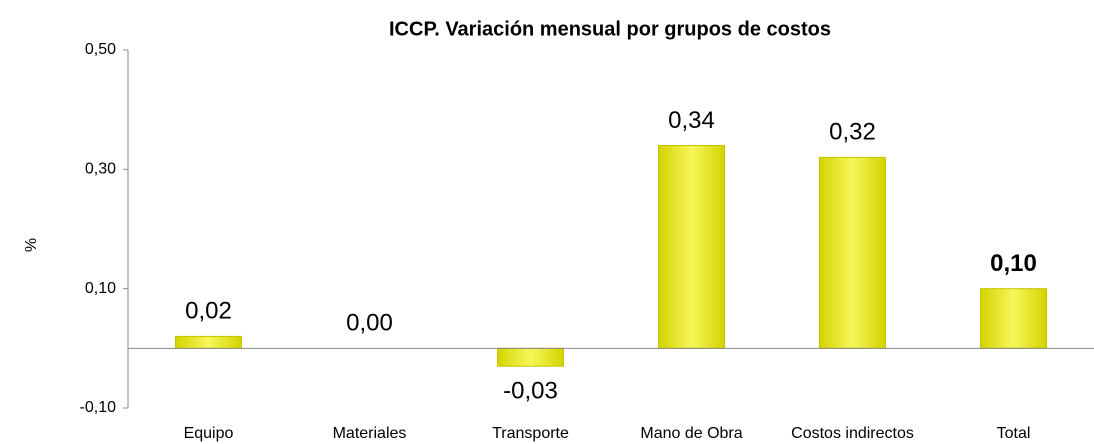 This screenshot has height=444, width=1094. I want to click on x-tick-label: Materiales, so click(370, 433).